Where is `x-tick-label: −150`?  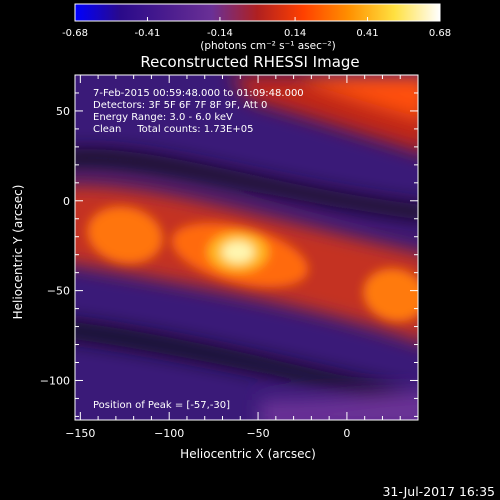 x-tick-label: −150 is located at coordinates (80, 433).